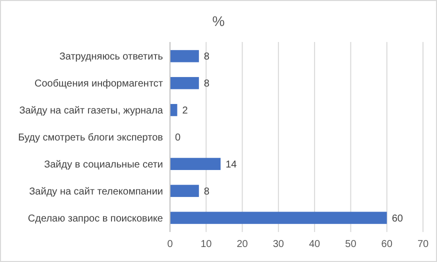  Describe the element at coordinates (206, 244) in the screenshot. I see `x-tick-label: 10` at that location.